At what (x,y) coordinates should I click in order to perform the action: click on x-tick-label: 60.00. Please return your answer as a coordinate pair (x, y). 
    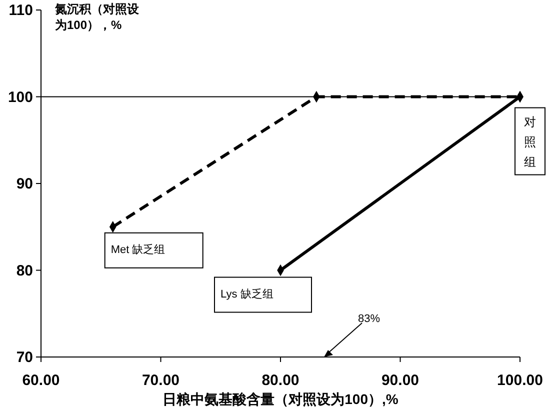
    Looking at the image, I should click on (41, 380).